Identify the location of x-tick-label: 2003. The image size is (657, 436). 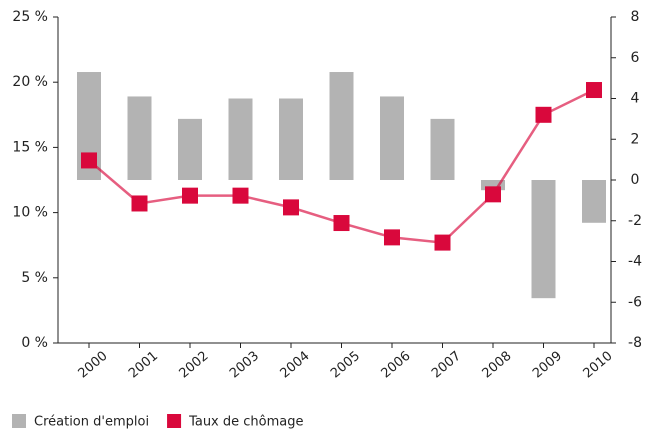
(244, 365).